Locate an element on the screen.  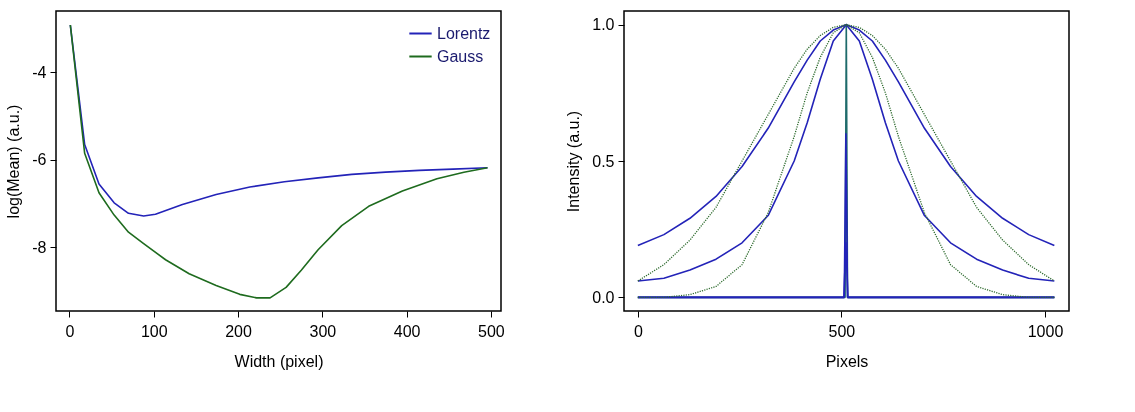
y-tick-label: -8 is located at coordinates (39, 247).